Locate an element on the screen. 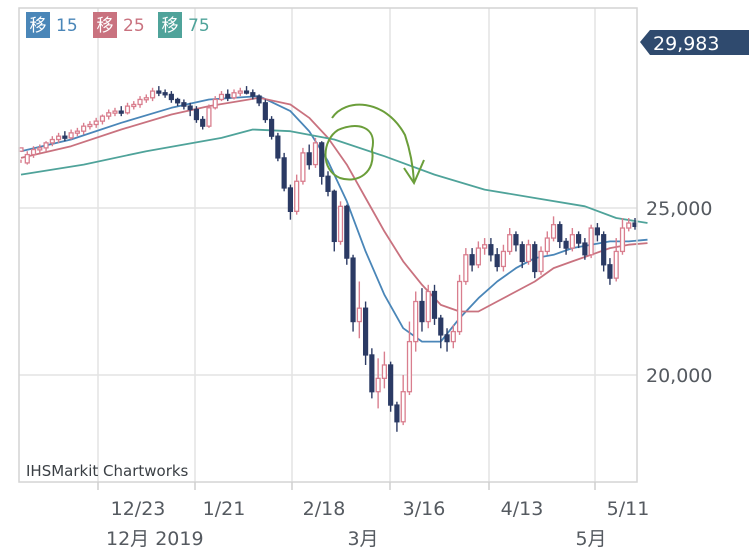 The width and height of the screenshot is (749, 560). y-tick-label: 25,000 is located at coordinates (679, 209).